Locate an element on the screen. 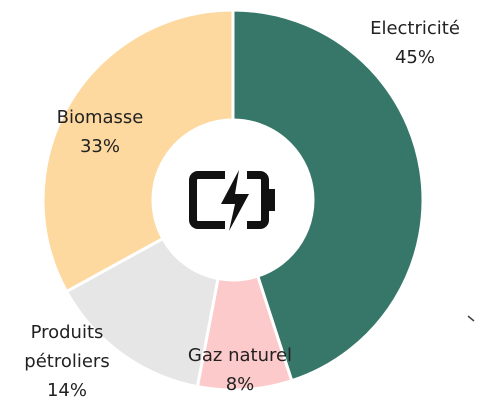 The image size is (481, 408). category-label: Gaz naturel is located at coordinates (240, 355).